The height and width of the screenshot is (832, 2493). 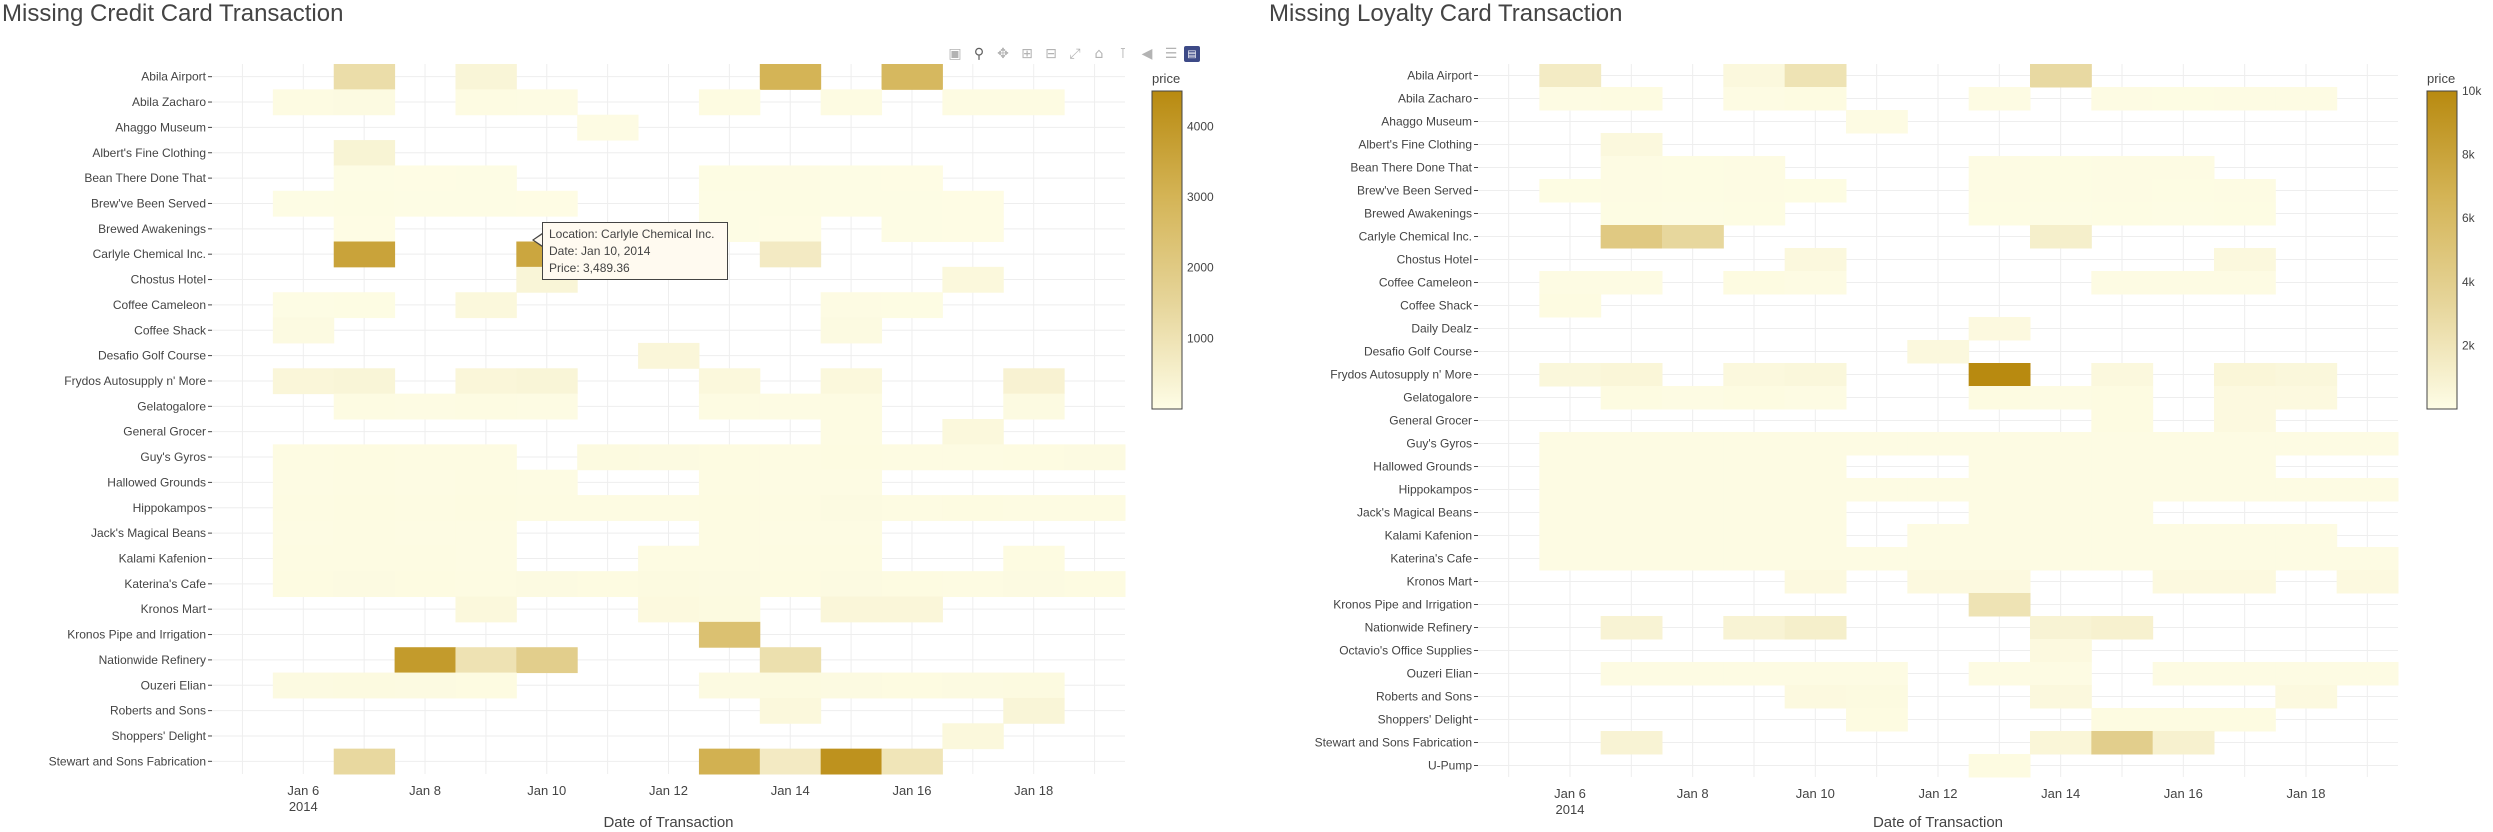 I want to click on reset-axes-icon: ⌂, so click(x=1099, y=54).